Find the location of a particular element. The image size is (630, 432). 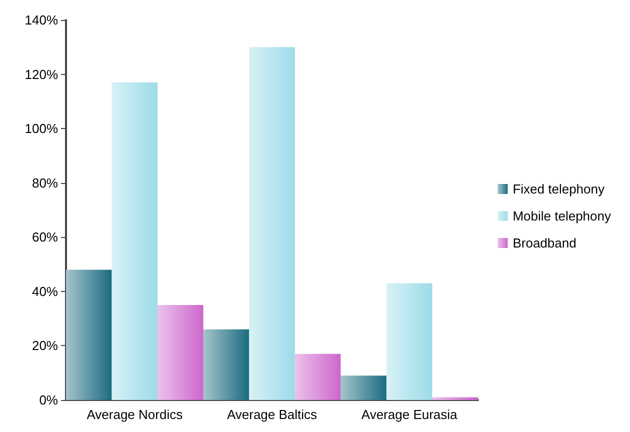

legend-label: Fixed telephony is located at coordinates (558, 189).